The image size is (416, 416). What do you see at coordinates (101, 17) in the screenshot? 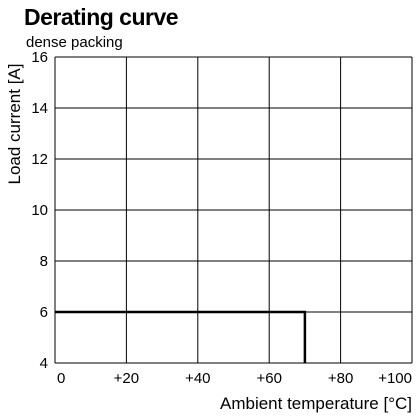
I see `chart-title: Derating curve` at bounding box center [101, 17].